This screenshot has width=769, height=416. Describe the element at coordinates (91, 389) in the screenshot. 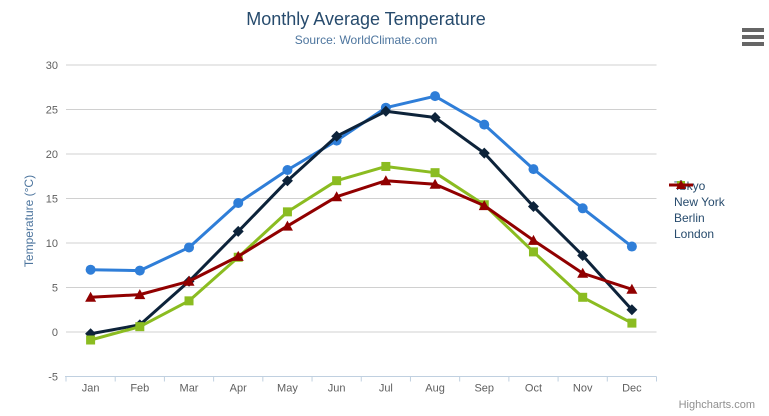

I see `svg-text: Jan` at that location.